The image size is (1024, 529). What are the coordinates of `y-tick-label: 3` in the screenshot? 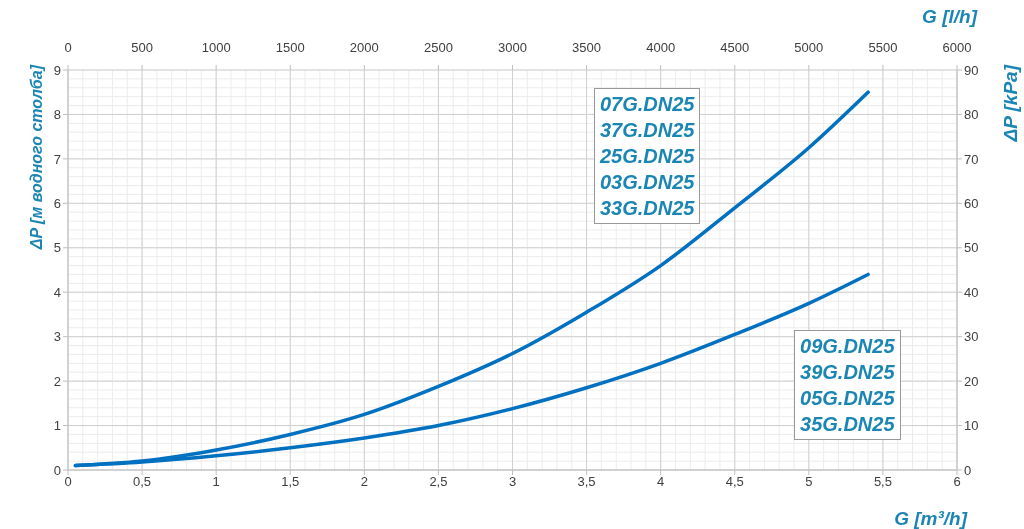 It's located at (57, 337).